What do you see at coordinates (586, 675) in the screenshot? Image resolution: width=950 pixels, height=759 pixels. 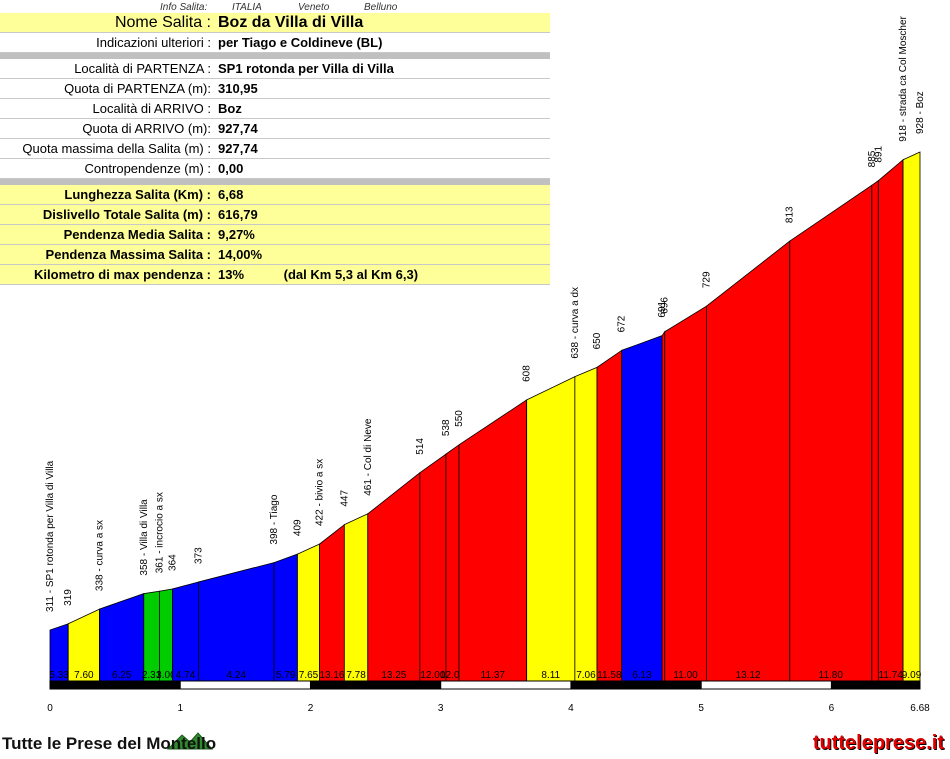 I see `segment-grade-label: 7.06` at bounding box center [586, 675].